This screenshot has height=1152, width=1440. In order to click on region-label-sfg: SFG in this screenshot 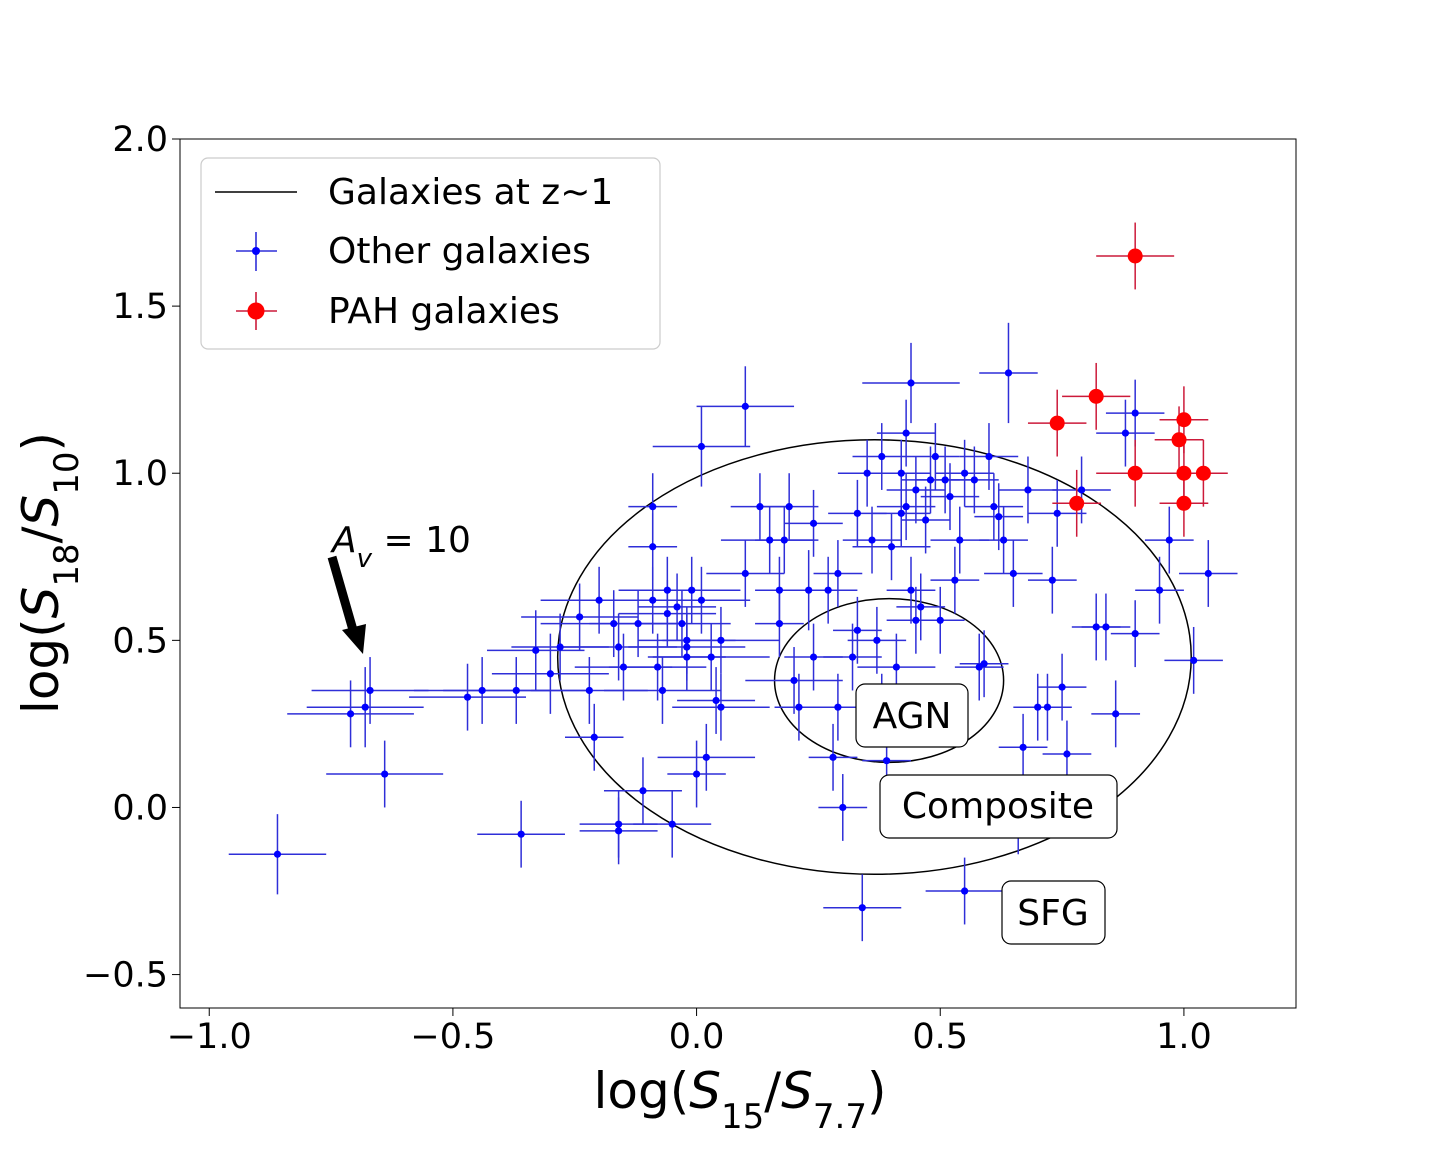, I will do `click(1053, 912)`.